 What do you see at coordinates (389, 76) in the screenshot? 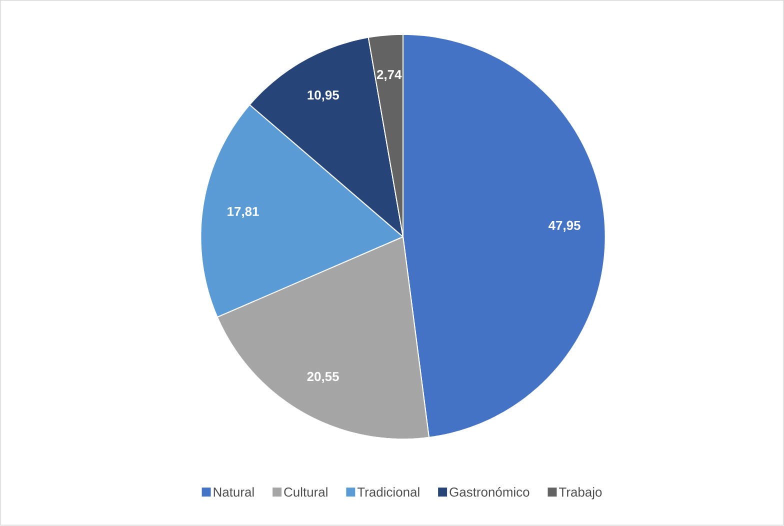
I see `data-label: 2,74` at bounding box center [389, 76].